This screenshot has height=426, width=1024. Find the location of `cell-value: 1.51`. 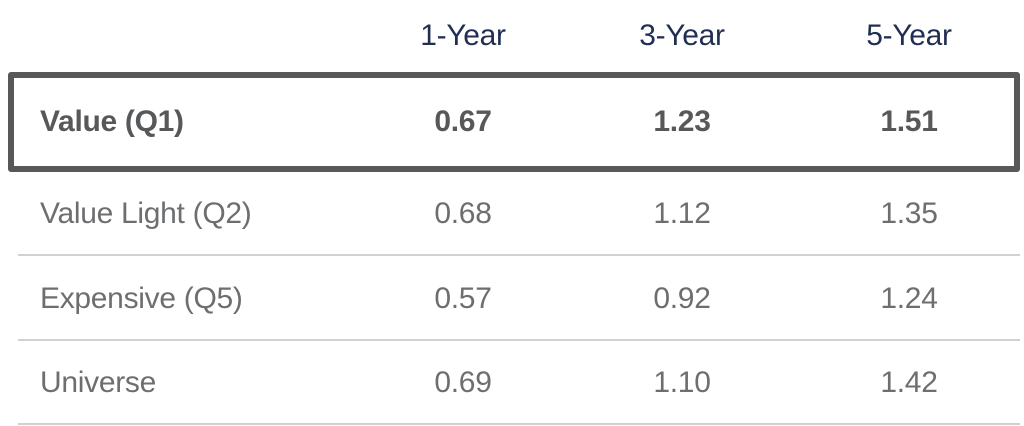

cell-value: 1.51 is located at coordinates (909, 121).